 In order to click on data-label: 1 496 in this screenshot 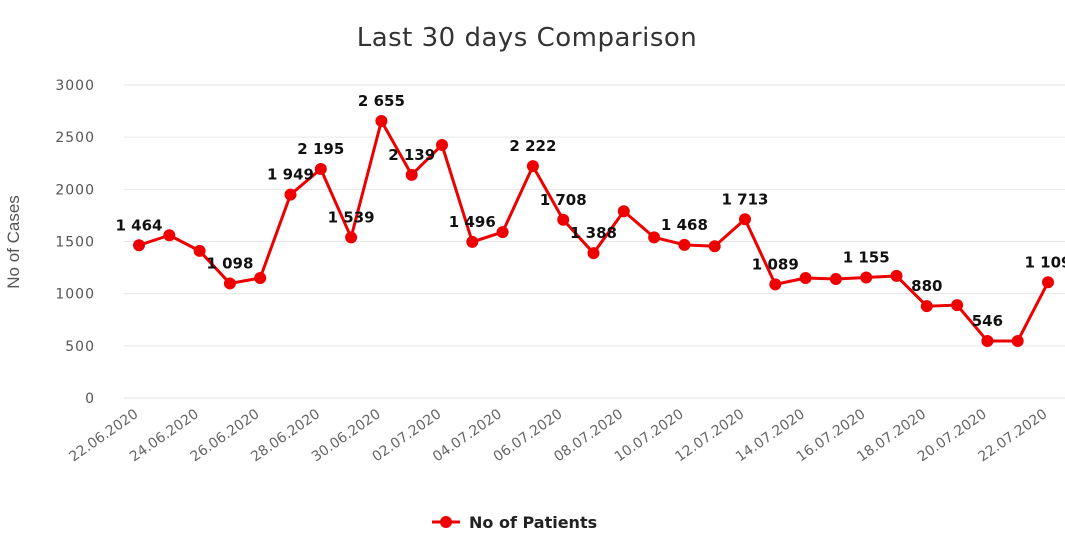, I will do `click(472, 222)`.